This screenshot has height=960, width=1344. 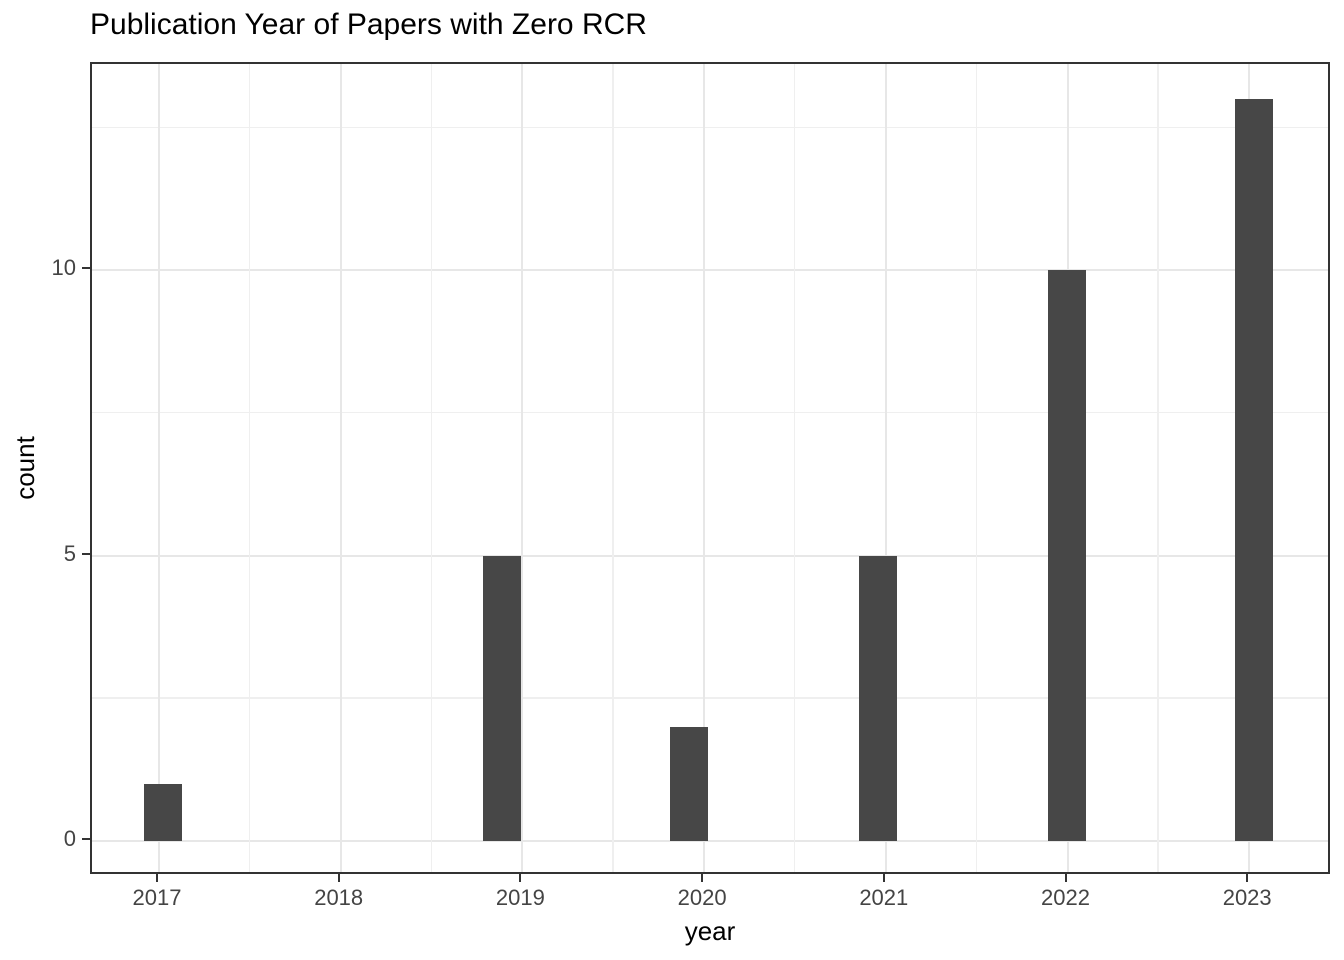 What do you see at coordinates (63, 268) in the screenshot?
I see `y-tick-label: 10` at bounding box center [63, 268].